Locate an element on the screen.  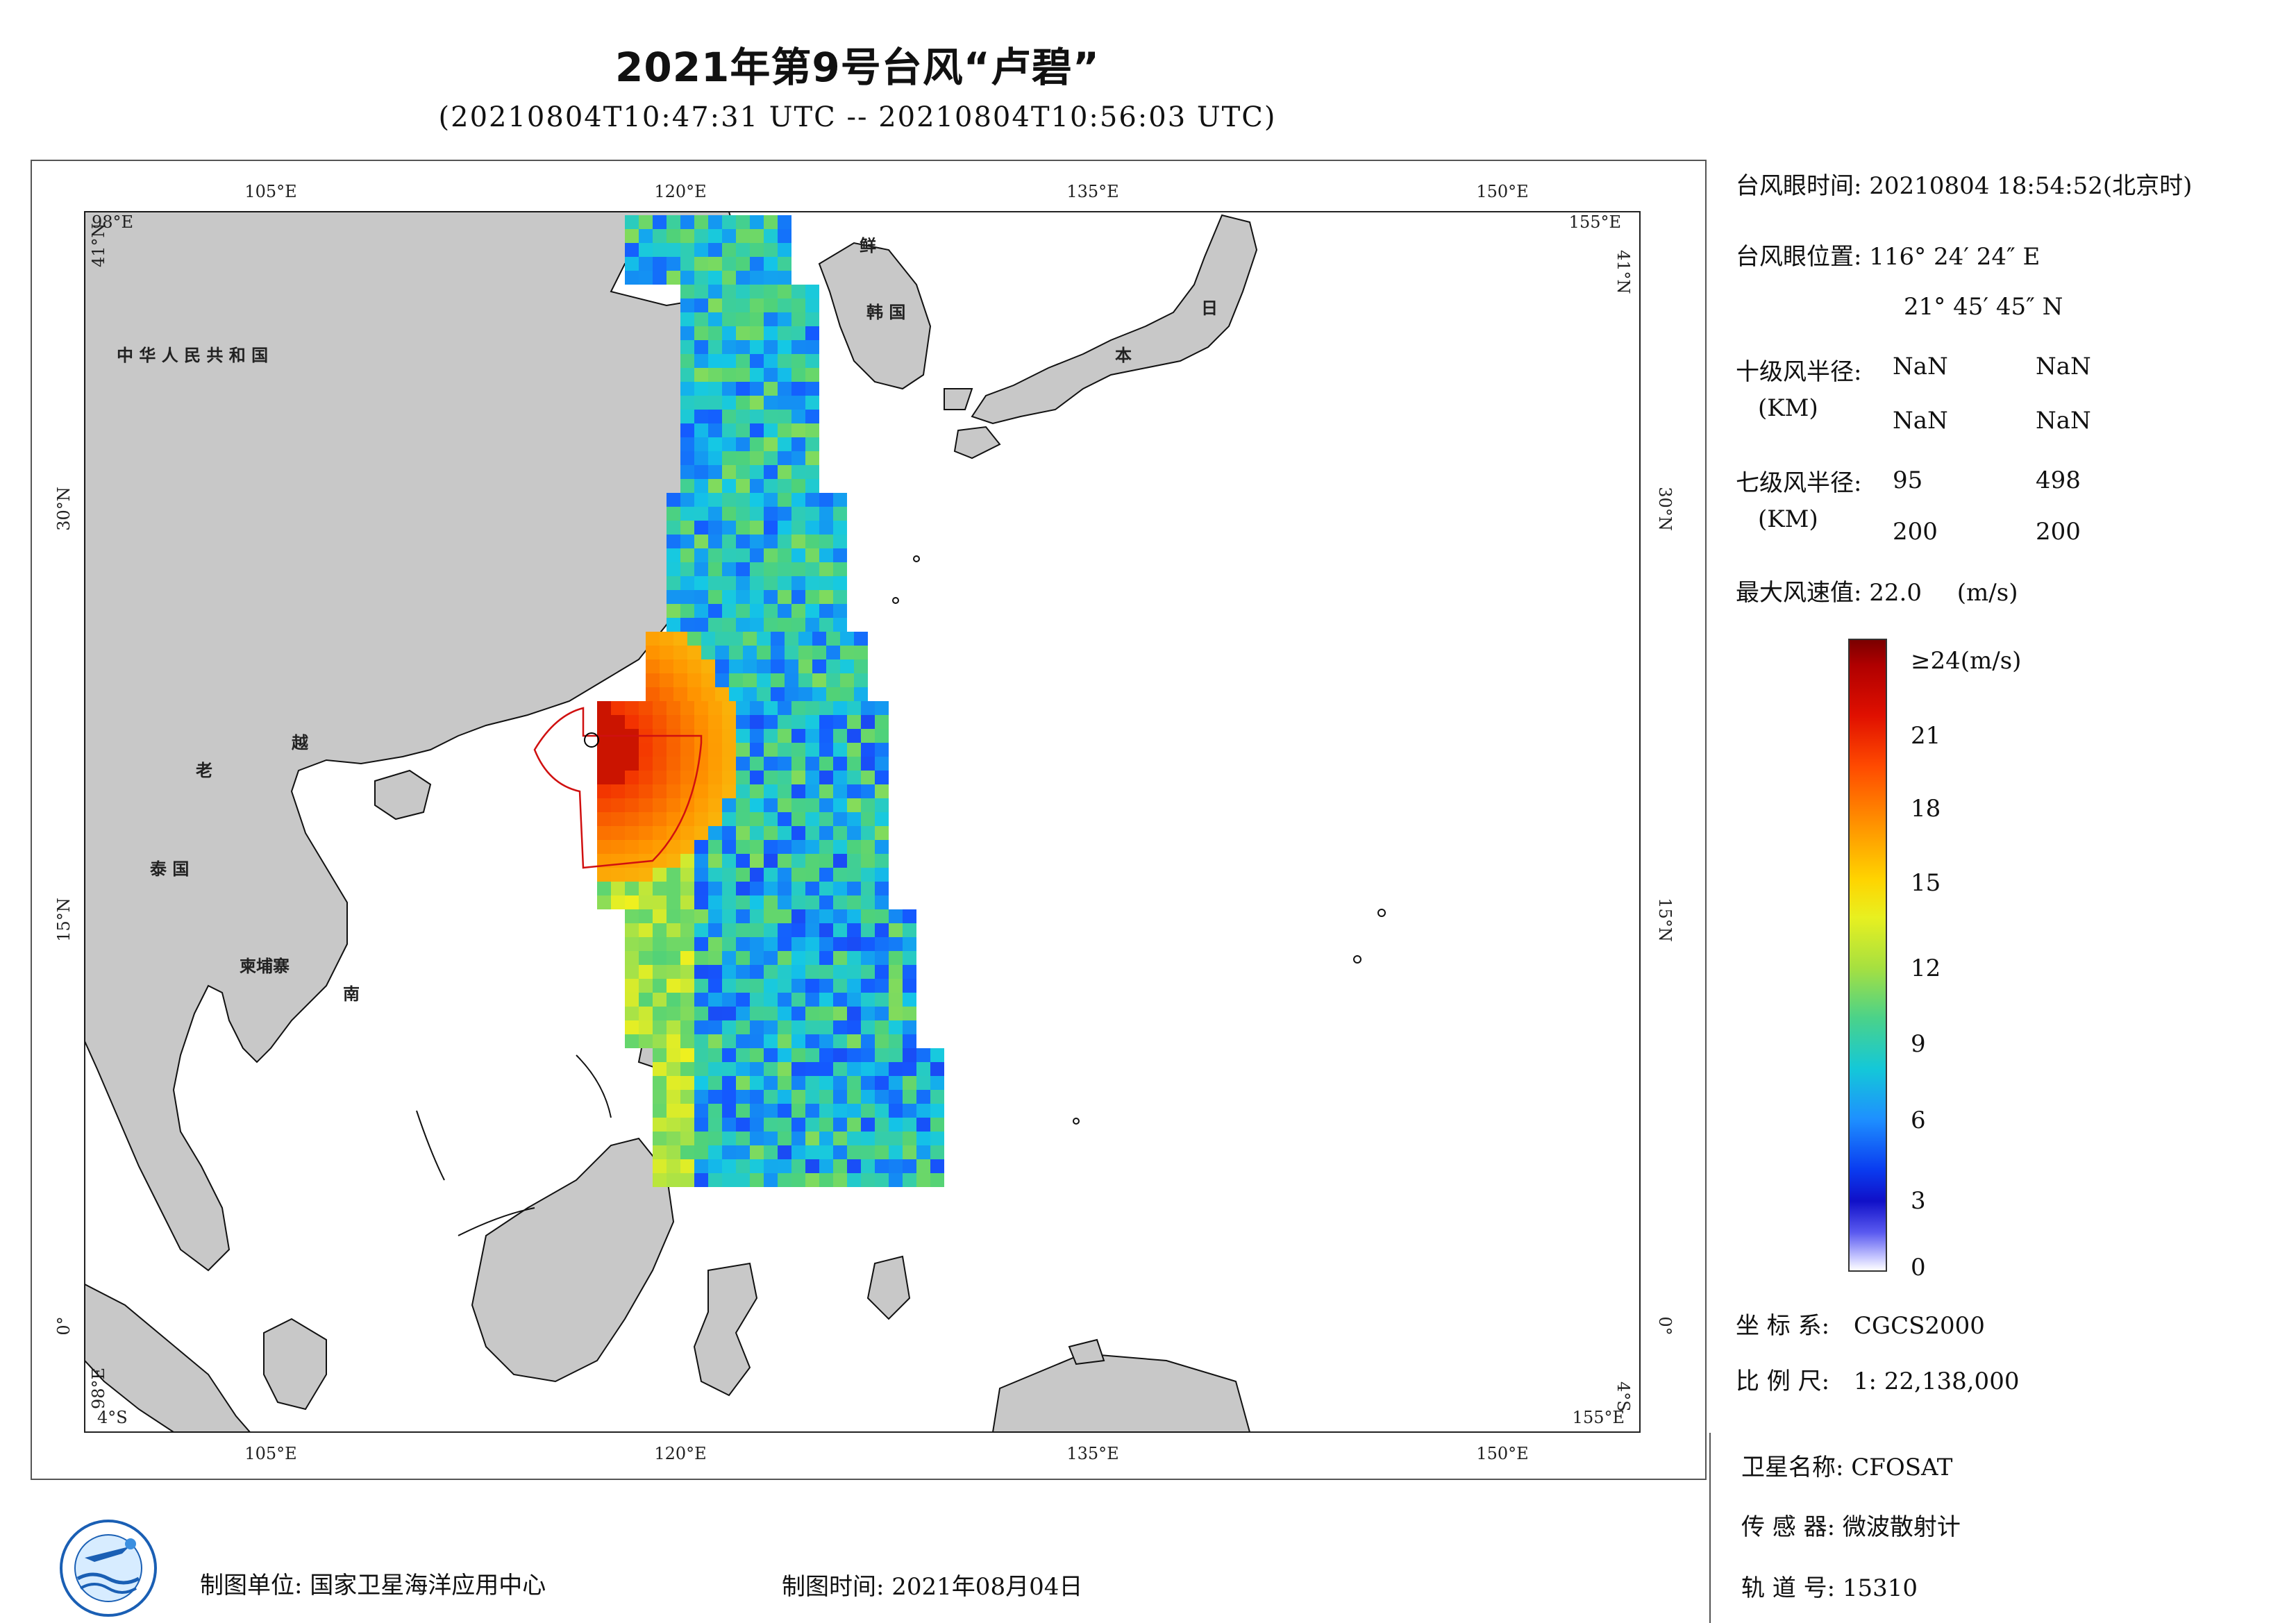
wind-swath is located at coordinates (770, 701).